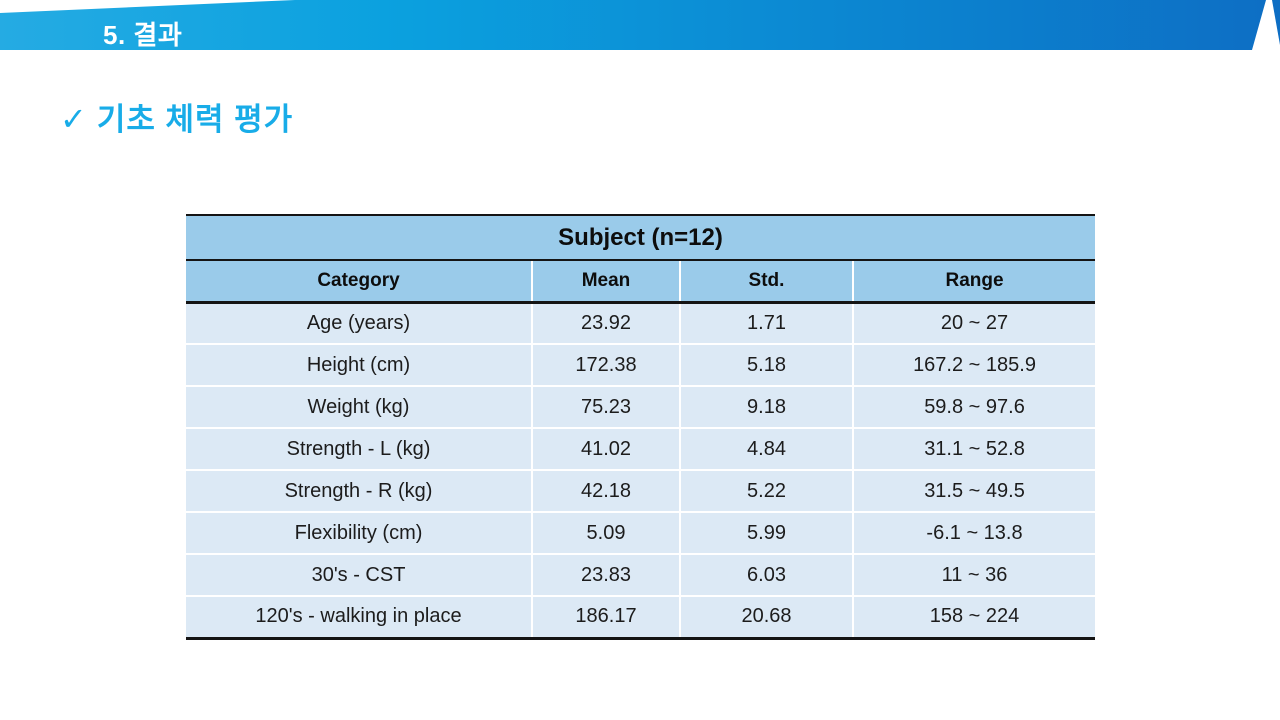  Describe the element at coordinates (973, 406) in the screenshot. I see `cell-range: 59.8 ~ 97.6` at that location.